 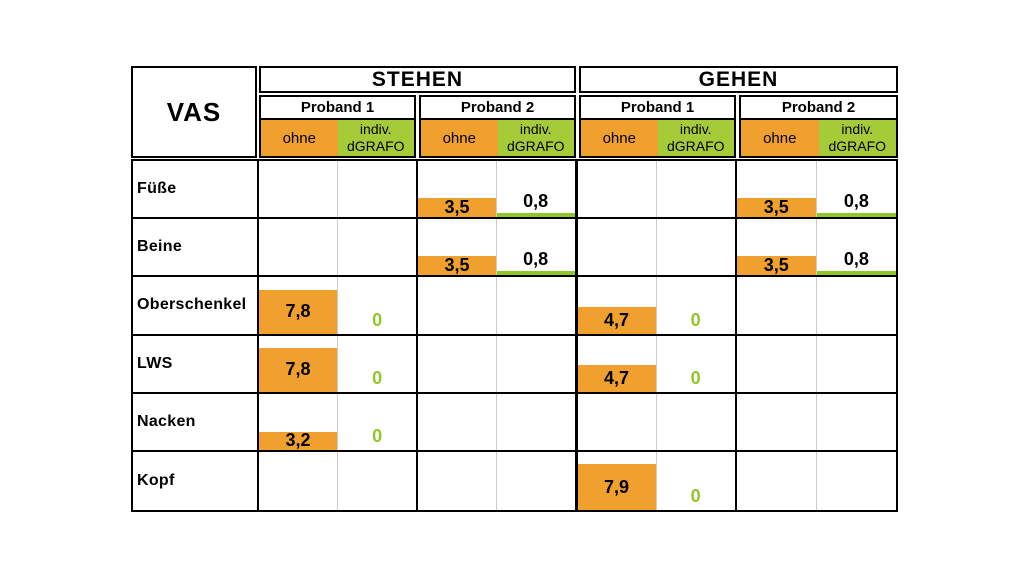 What do you see at coordinates (298, 440) in the screenshot?
I see `bar-value-label: 3,2` at bounding box center [298, 440].